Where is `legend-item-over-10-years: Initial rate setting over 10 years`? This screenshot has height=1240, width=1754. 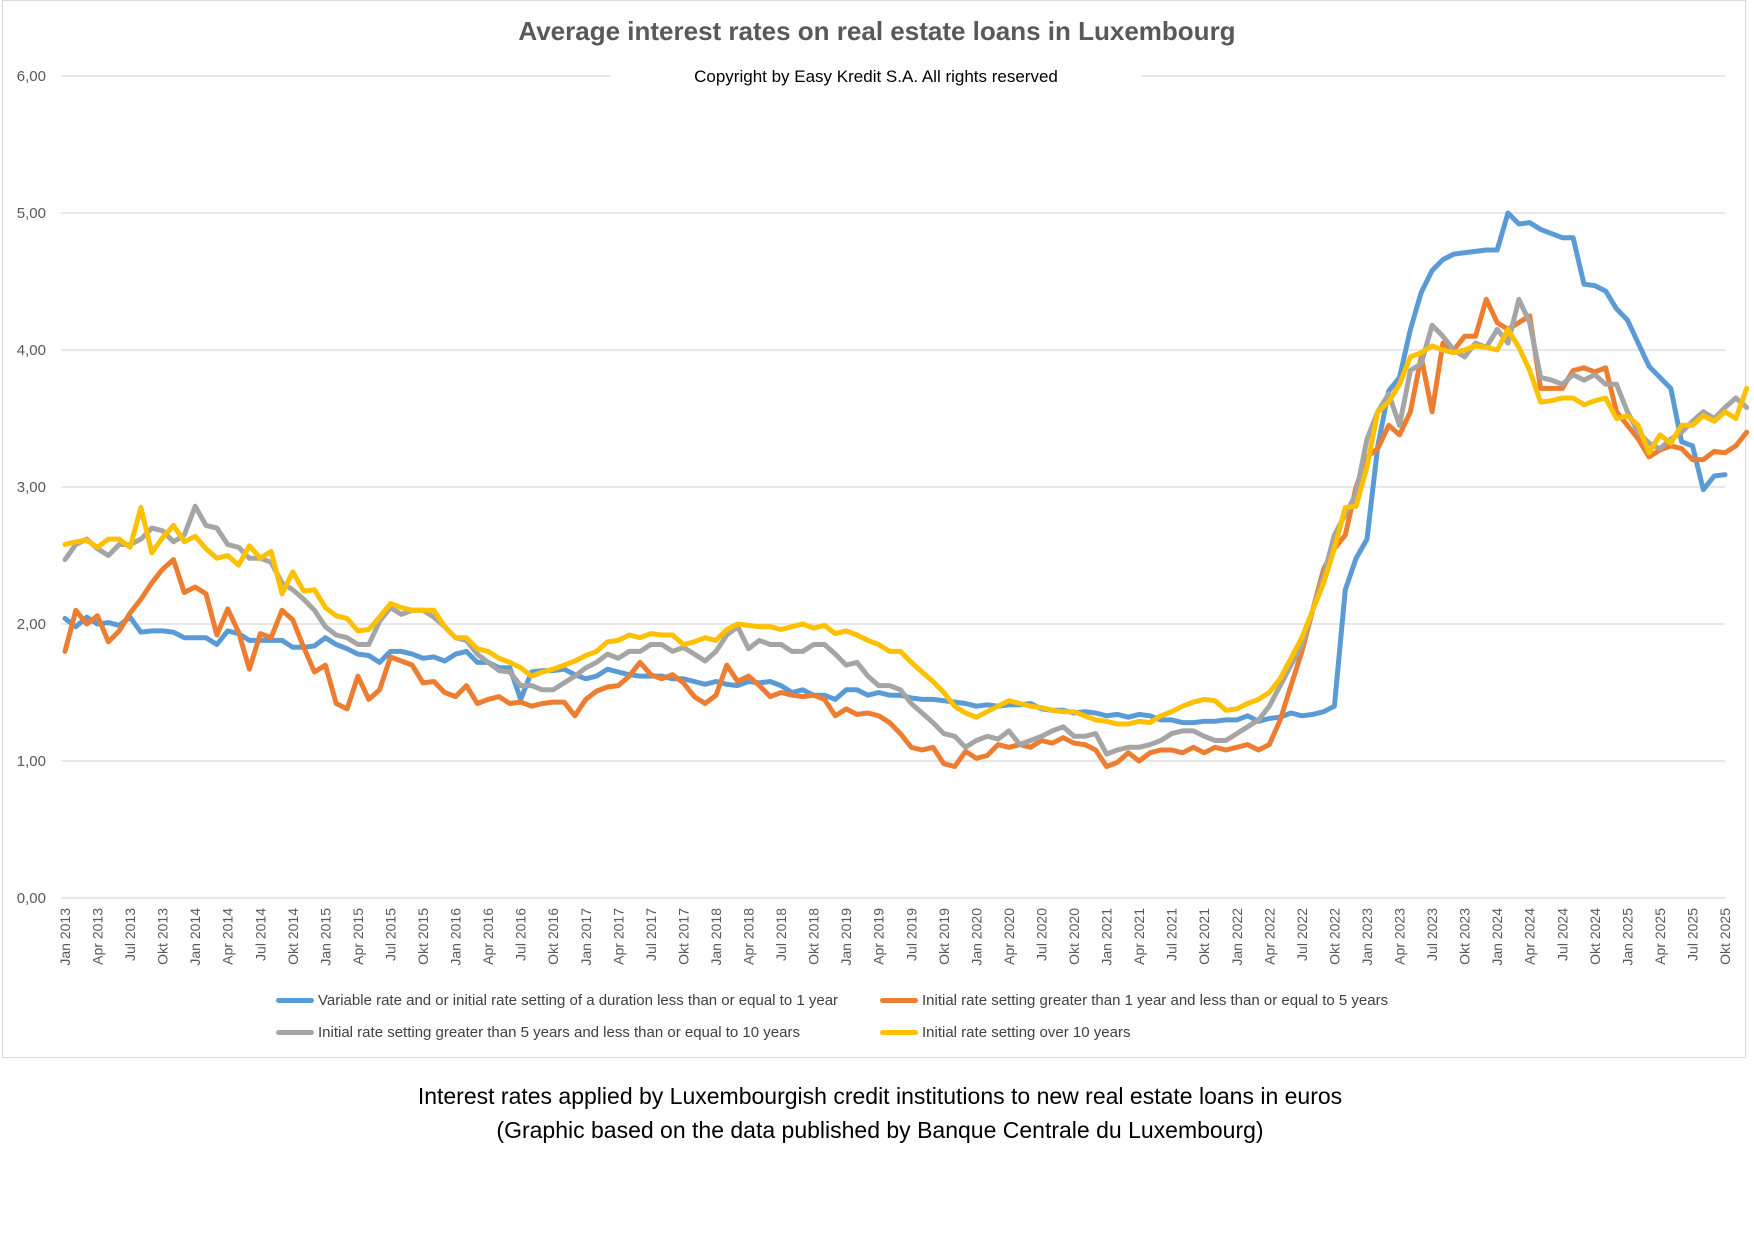 legend-item-over-10-years: Initial rate setting over 10 years is located at coordinates (1005, 1032).